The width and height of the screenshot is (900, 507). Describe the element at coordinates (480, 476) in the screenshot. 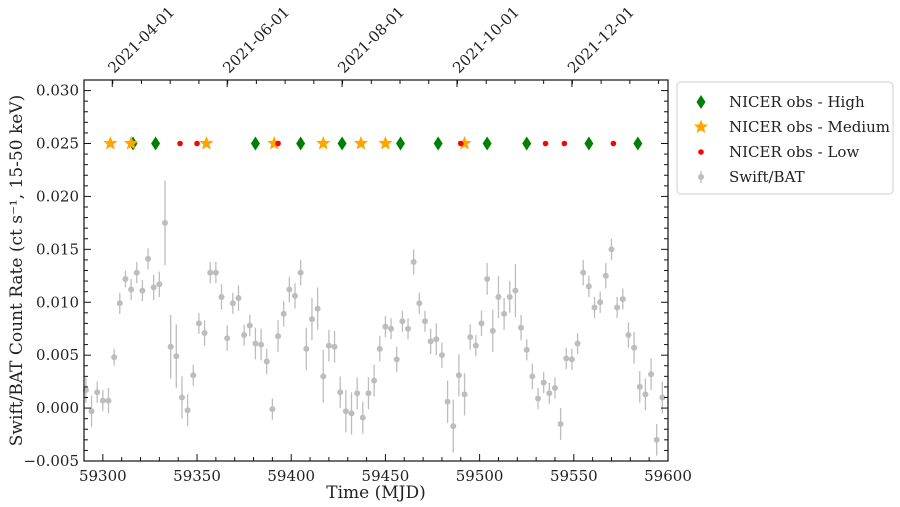

I see `x-tick-label: 59500` at that location.